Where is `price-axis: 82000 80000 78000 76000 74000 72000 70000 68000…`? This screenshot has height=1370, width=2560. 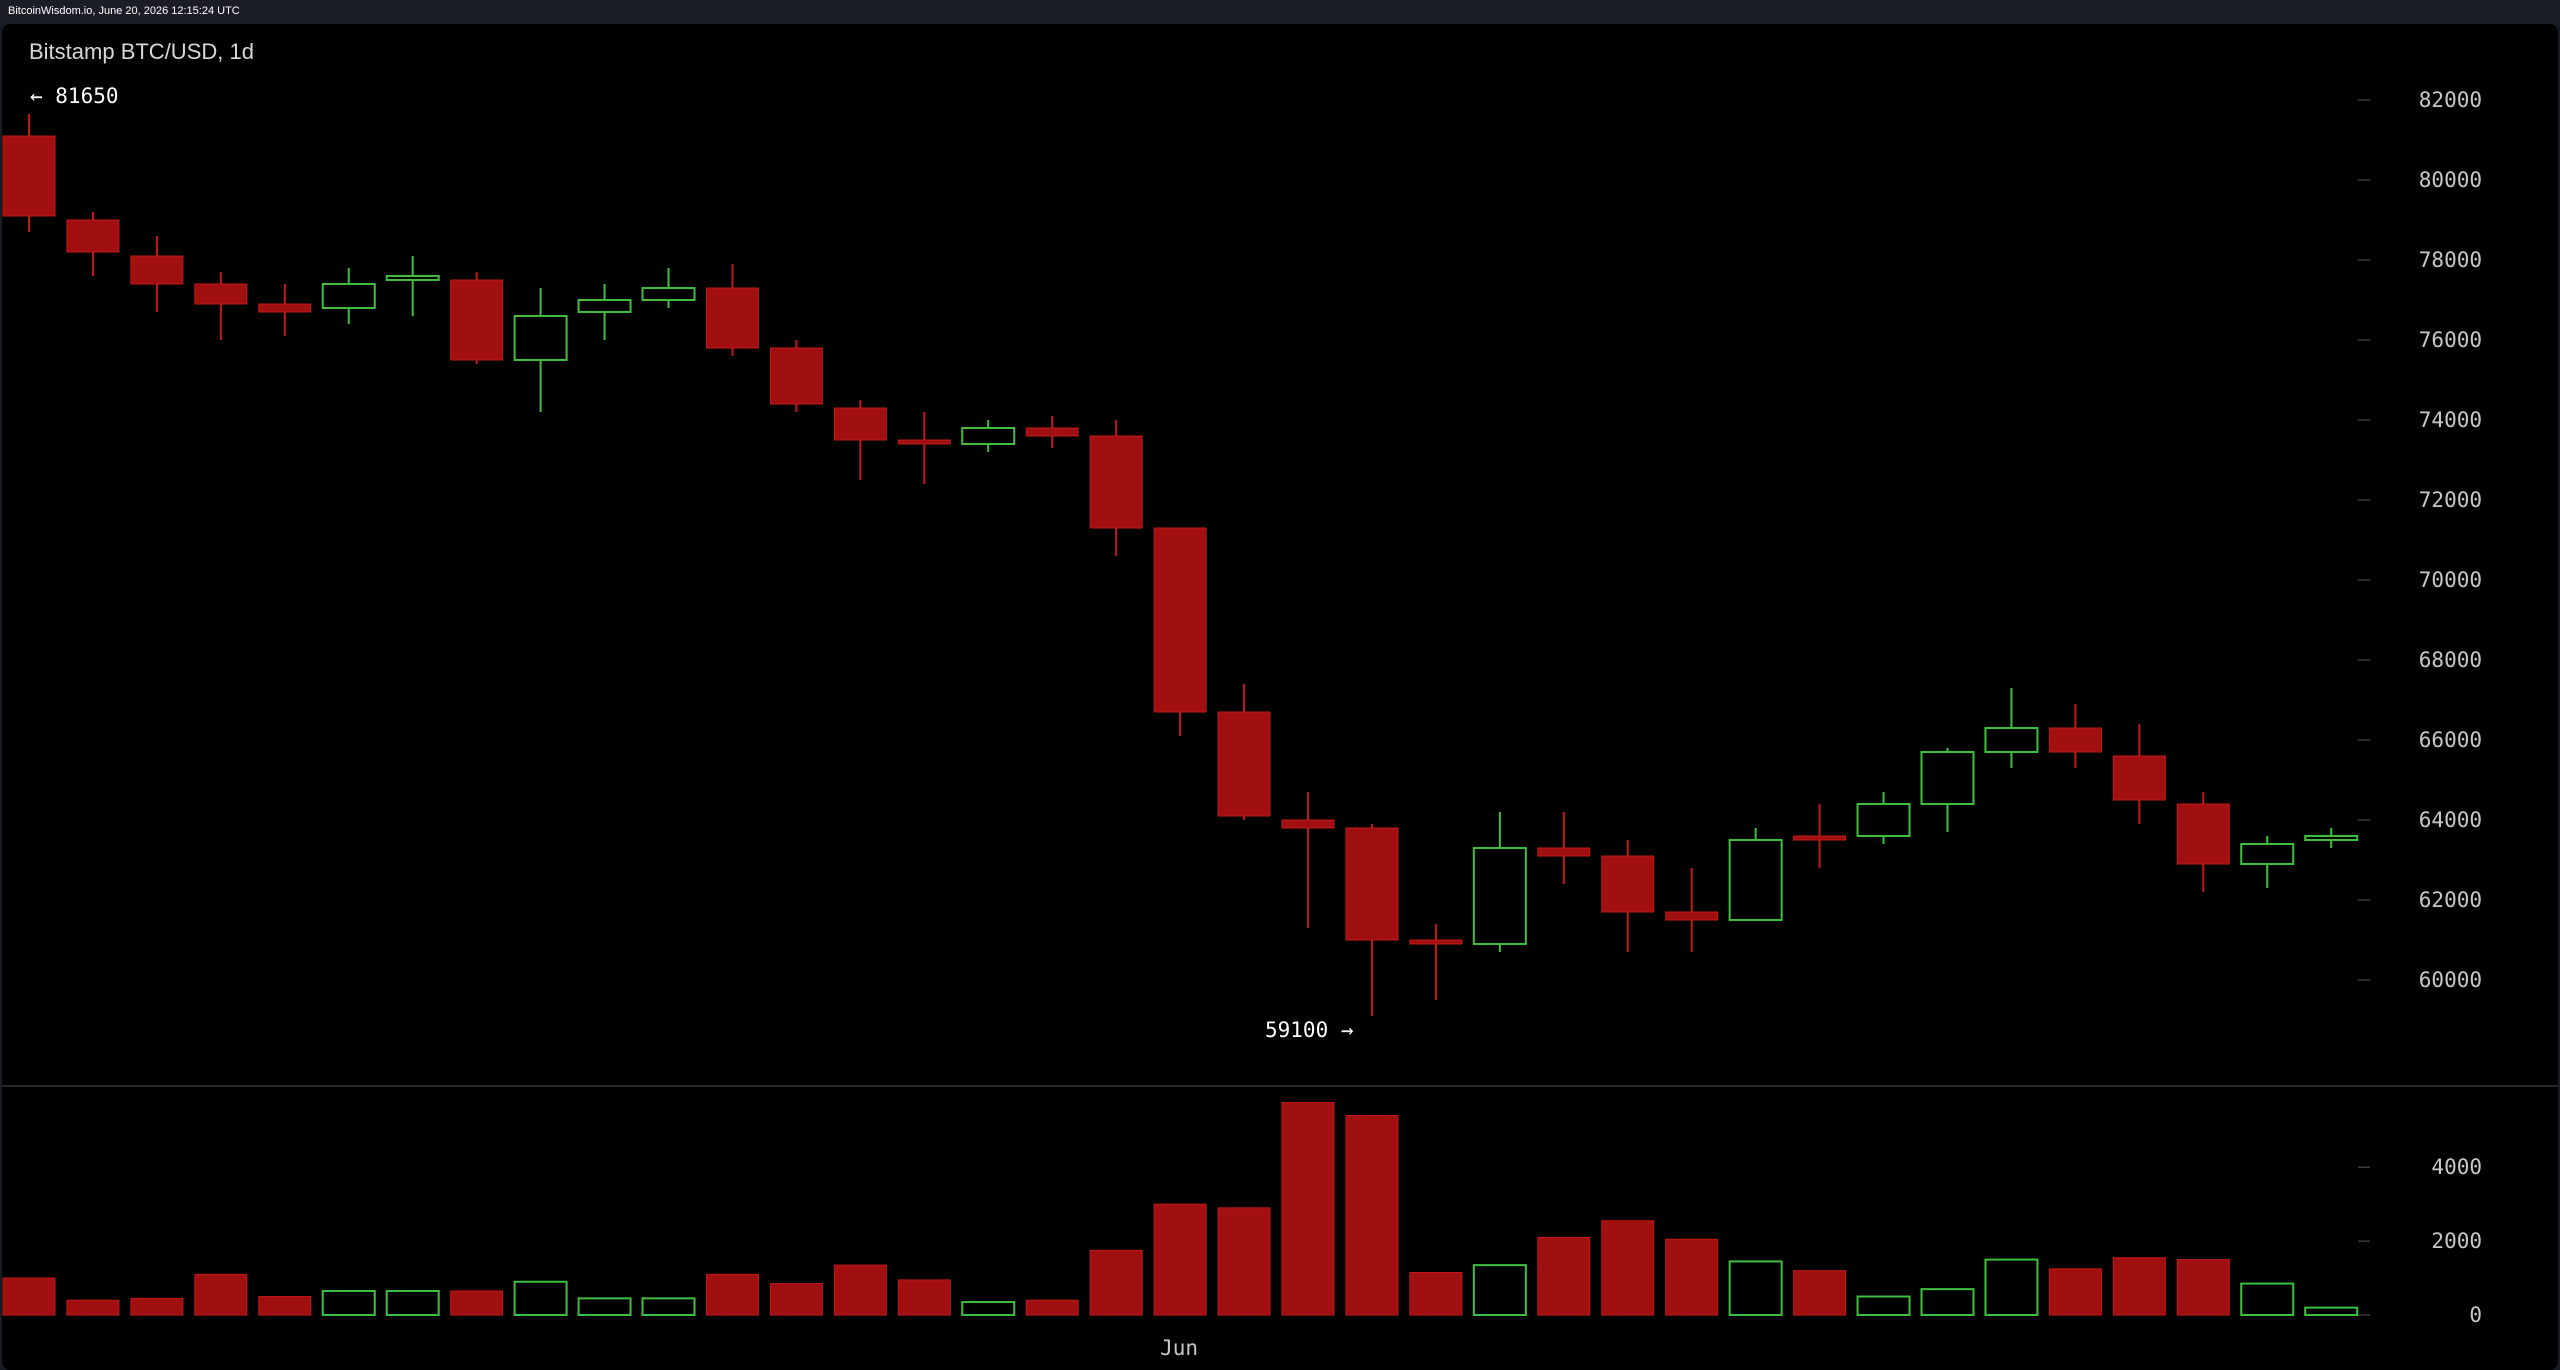
price-axis: 82000 80000 78000 76000 74000 72000 70000 68000… is located at coordinates (2420, 540).